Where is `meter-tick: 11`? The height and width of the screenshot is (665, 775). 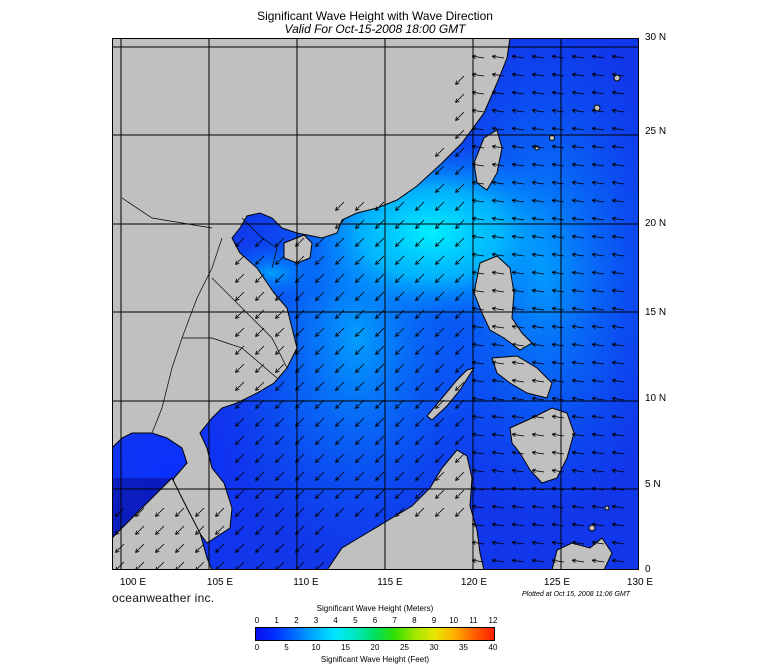 meter-tick: 11 is located at coordinates (473, 620).